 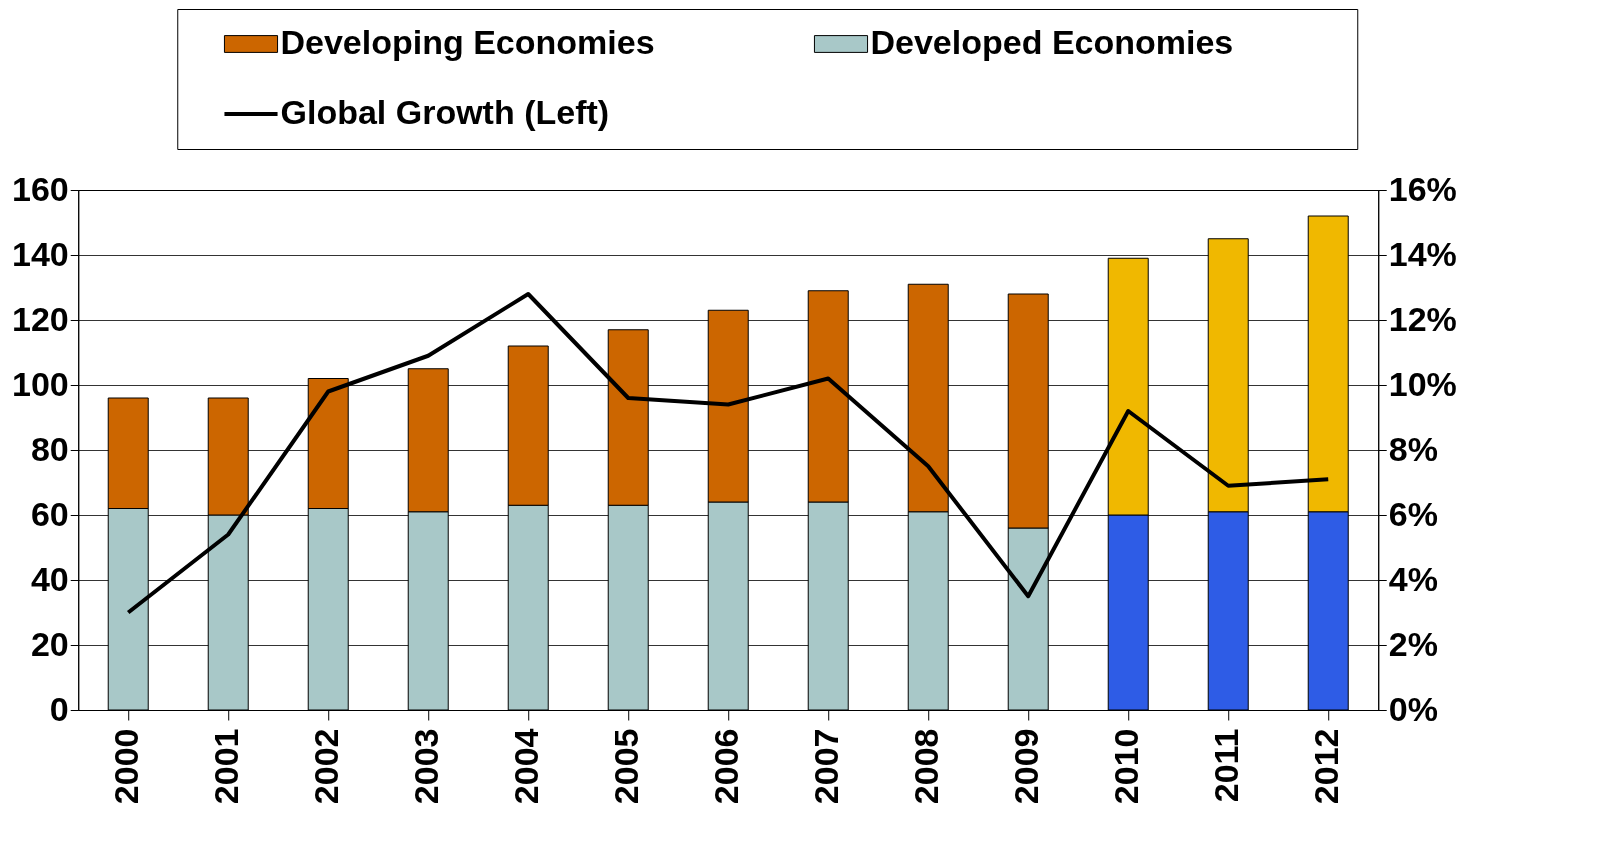 What do you see at coordinates (326, 766) in the screenshot?
I see `x-tick-label: 2002` at bounding box center [326, 766].